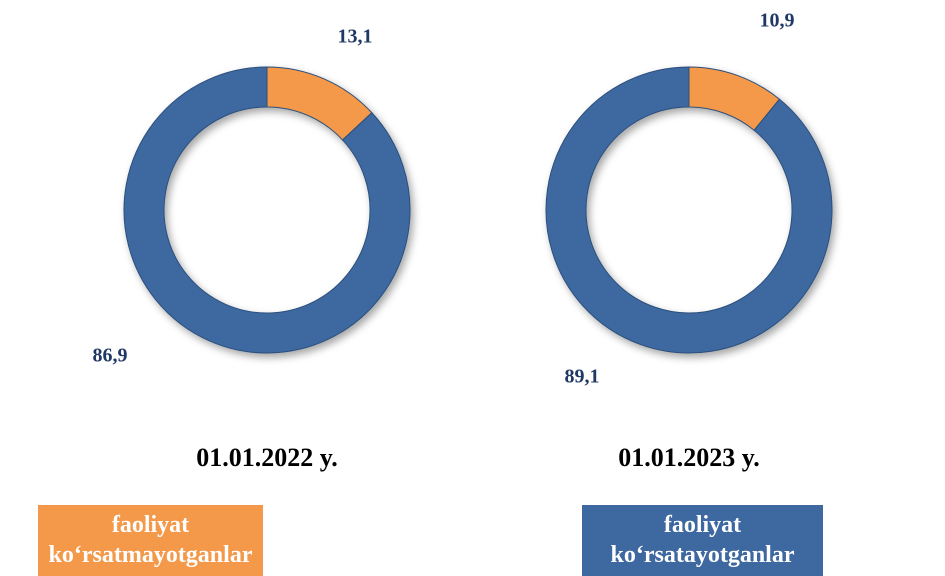  Describe the element at coordinates (777, 21) in the screenshot. I see `data-label: 10,9` at that location.